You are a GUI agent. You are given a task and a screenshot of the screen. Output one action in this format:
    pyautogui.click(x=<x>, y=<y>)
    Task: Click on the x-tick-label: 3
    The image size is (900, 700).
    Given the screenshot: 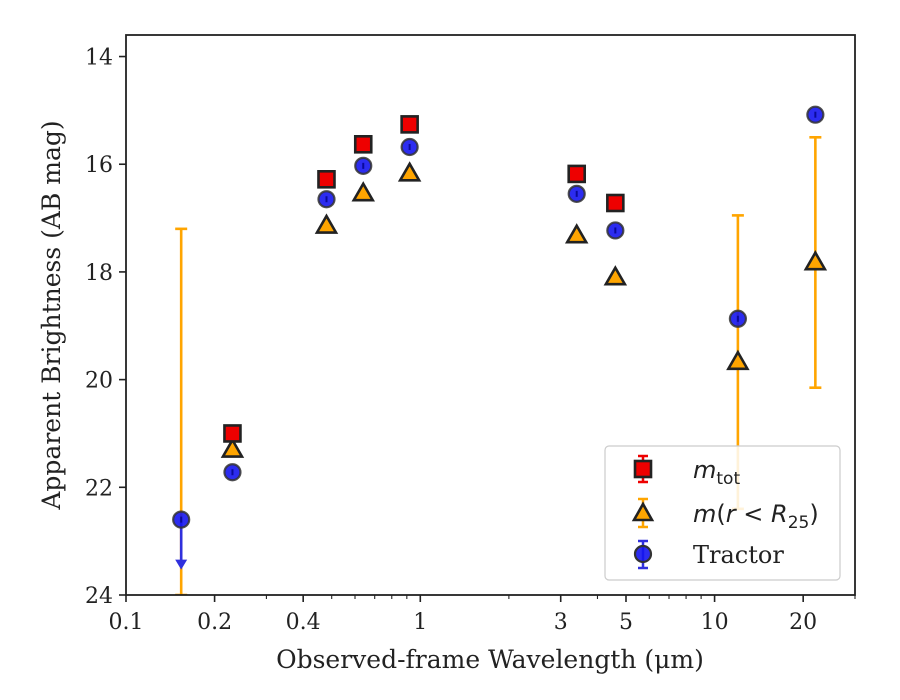 What is the action you would take?
    pyautogui.click(x=561, y=622)
    